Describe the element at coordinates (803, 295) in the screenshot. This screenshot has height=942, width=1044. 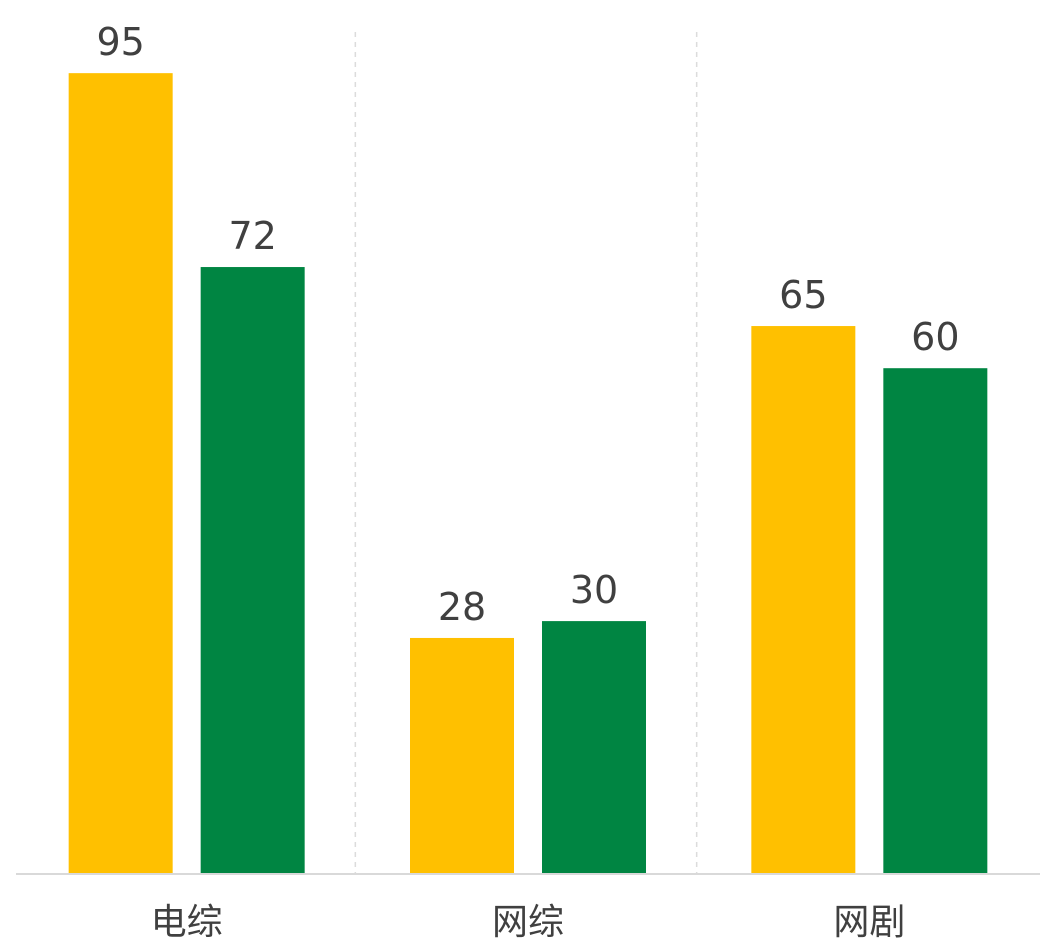
I see `value-label-3-series-1: 65` at that location.